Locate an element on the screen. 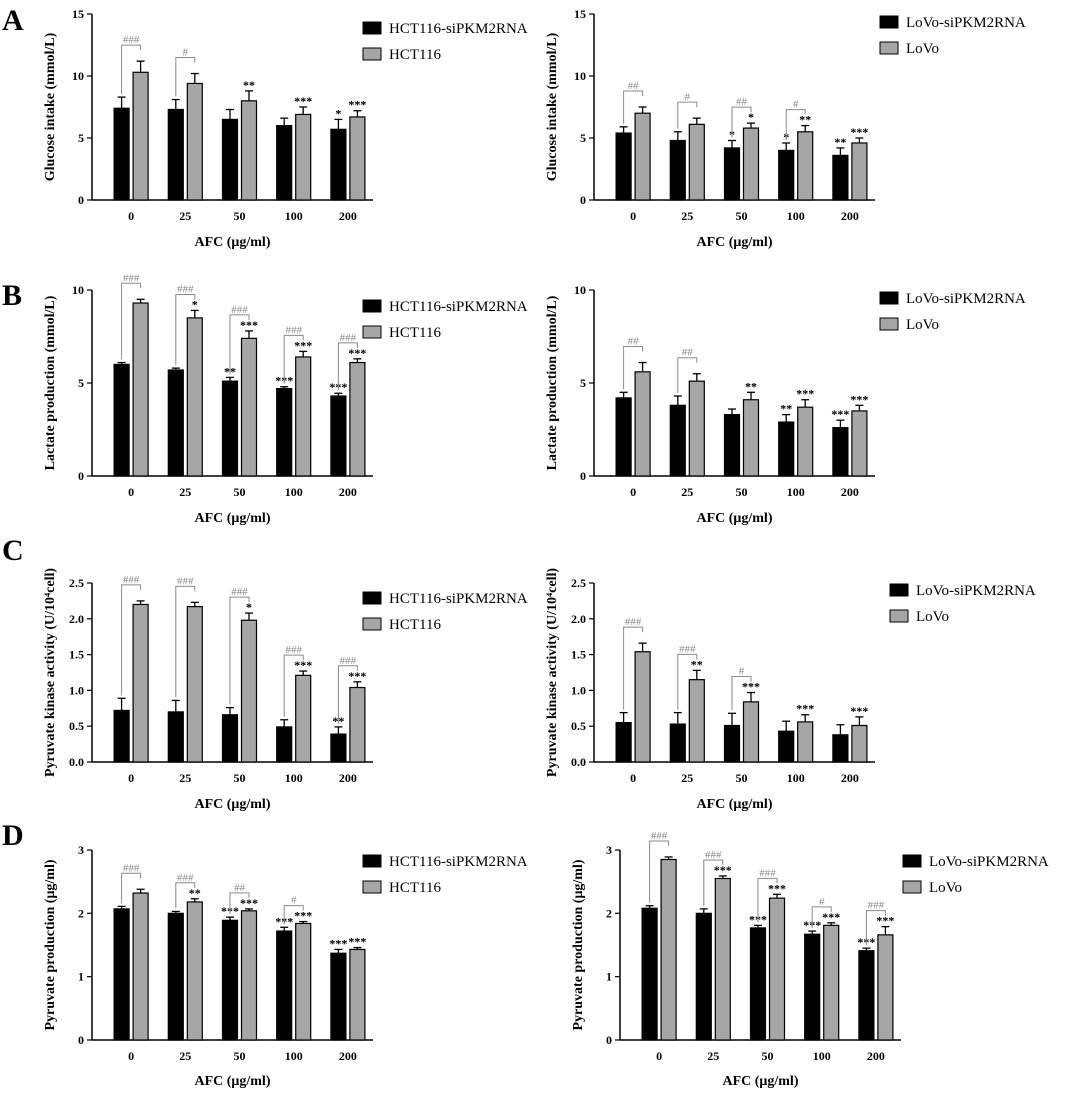 The height and width of the screenshot is (1095, 1065). panel-label-d: D is located at coordinates (13, 835).